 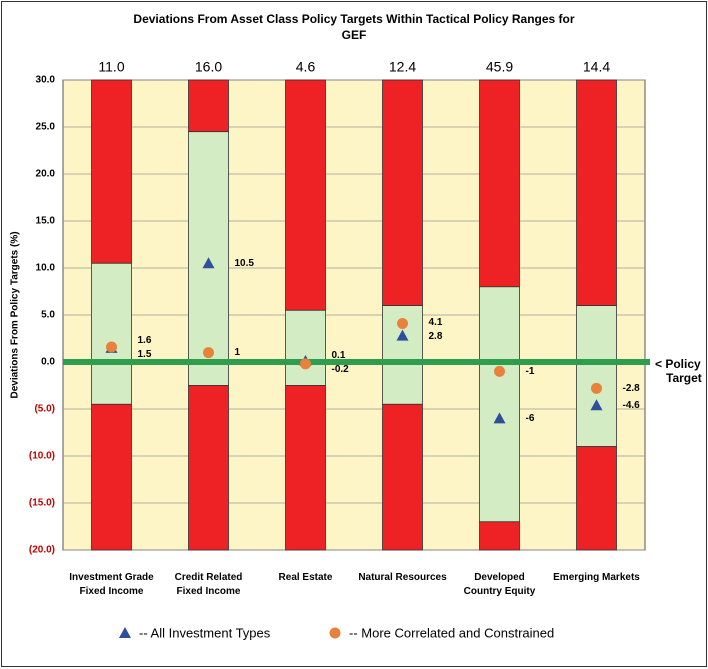 What do you see at coordinates (145, 340) in the screenshot?
I see `data-label: 1.6` at bounding box center [145, 340].